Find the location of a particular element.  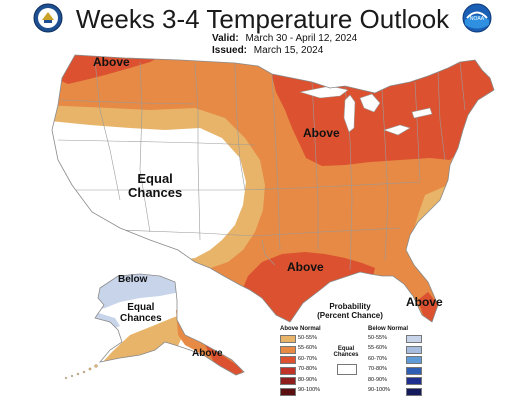

alaska-outline is located at coordinates (169, 324).